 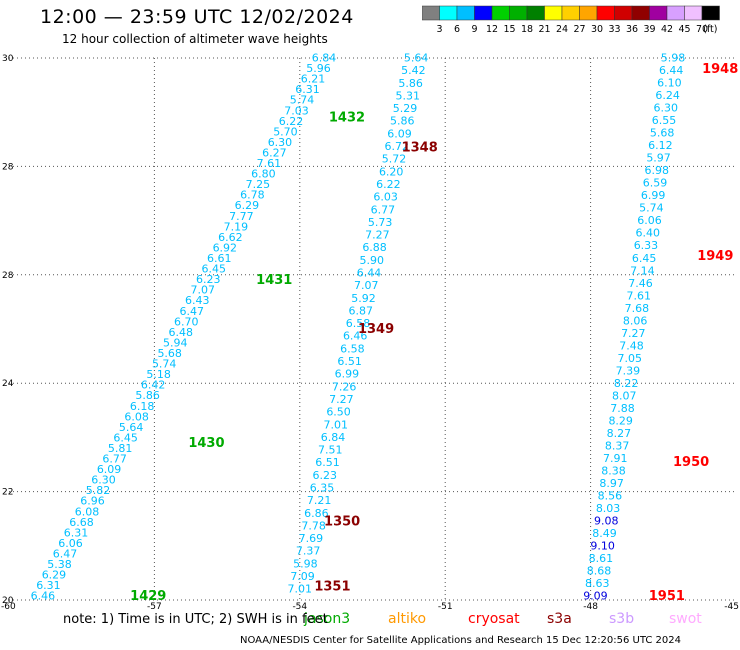 What do you see at coordinates (191, 311) in the screenshot?
I see `wave-height-value: 6.47` at bounding box center [191, 311].